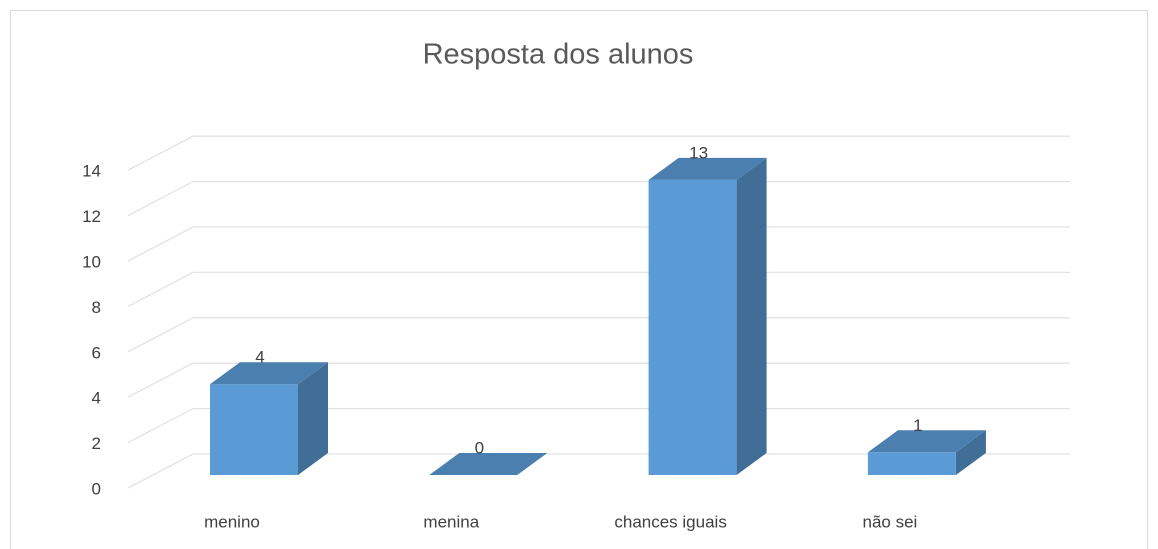  I want to click on y-tick-label: 2, so click(96, 443).